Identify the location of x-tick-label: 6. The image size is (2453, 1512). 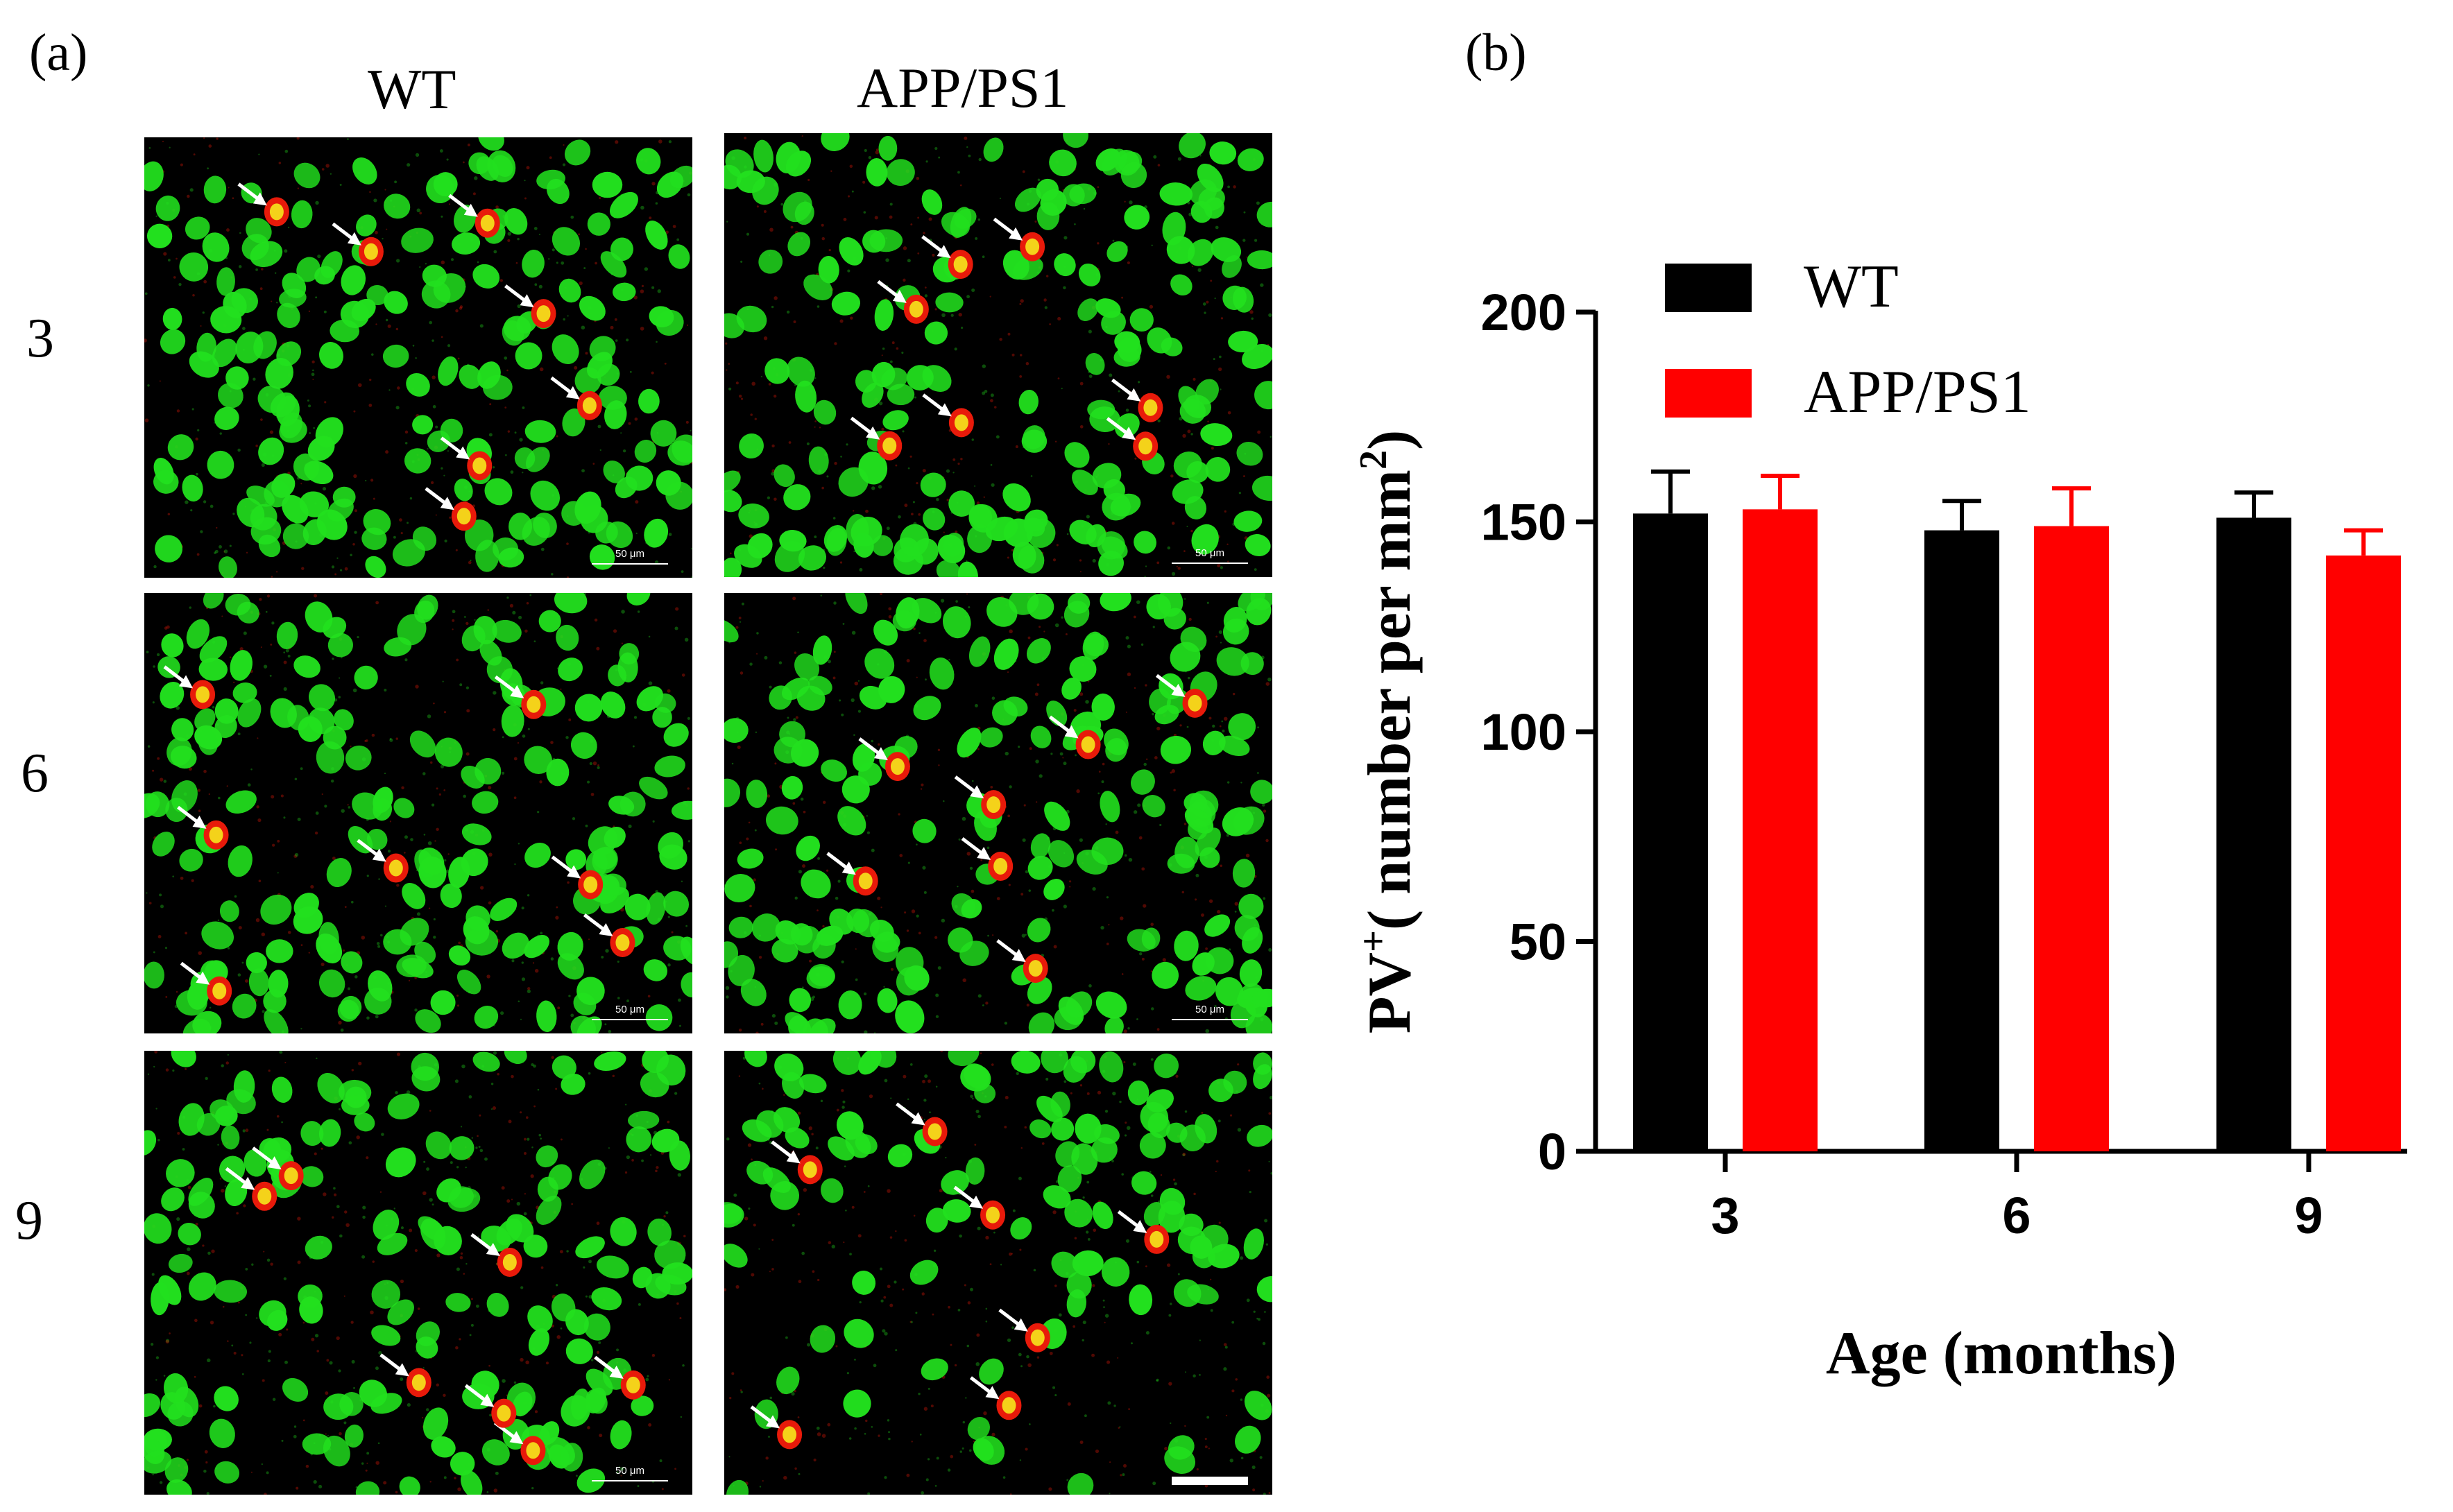
(2016, 1216).